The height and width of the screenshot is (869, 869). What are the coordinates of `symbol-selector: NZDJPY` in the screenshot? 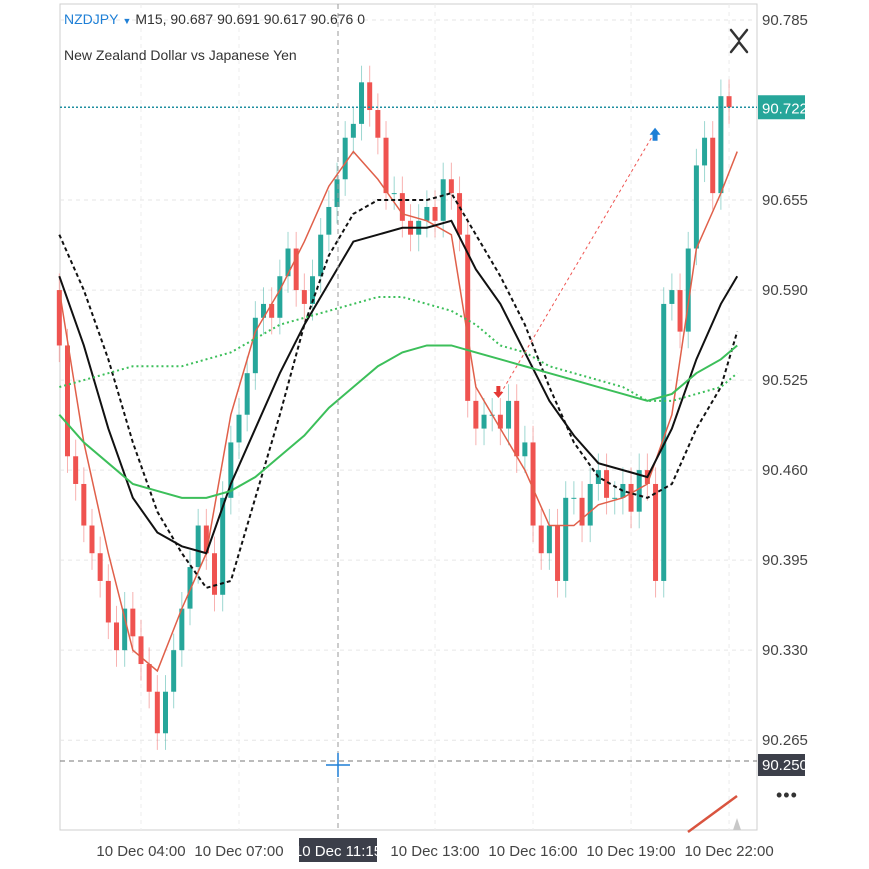 It's located at (91, 19).